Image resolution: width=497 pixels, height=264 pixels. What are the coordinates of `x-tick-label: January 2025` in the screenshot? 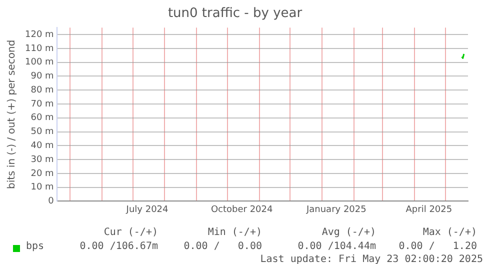 It's located at (335, 209).